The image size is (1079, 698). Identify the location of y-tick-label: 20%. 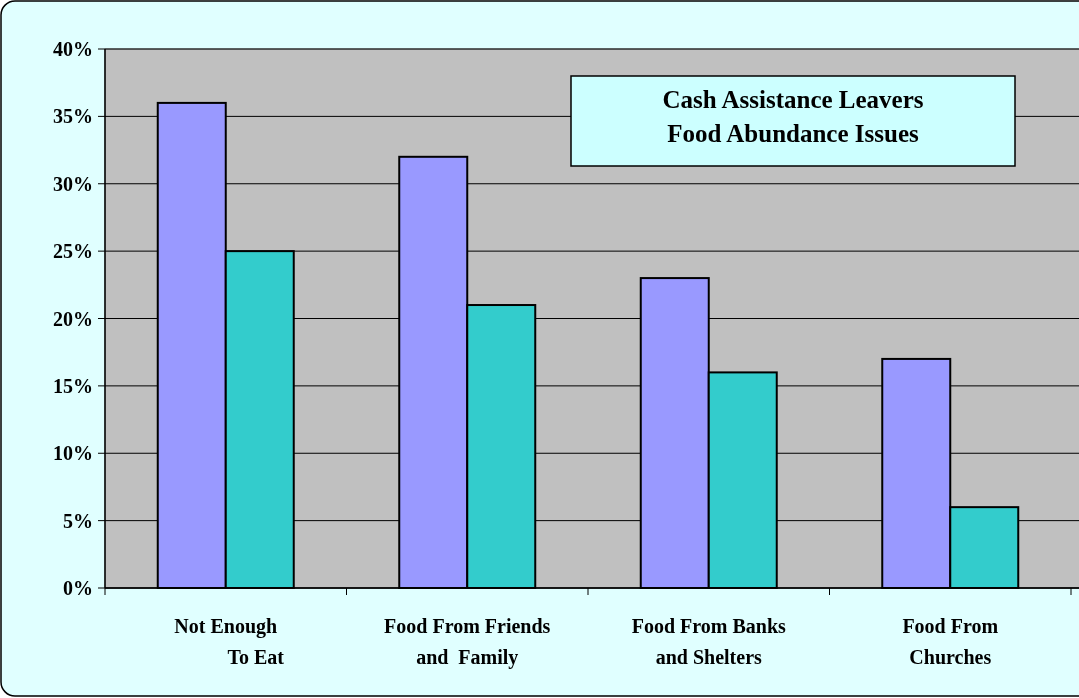
(73, 318).